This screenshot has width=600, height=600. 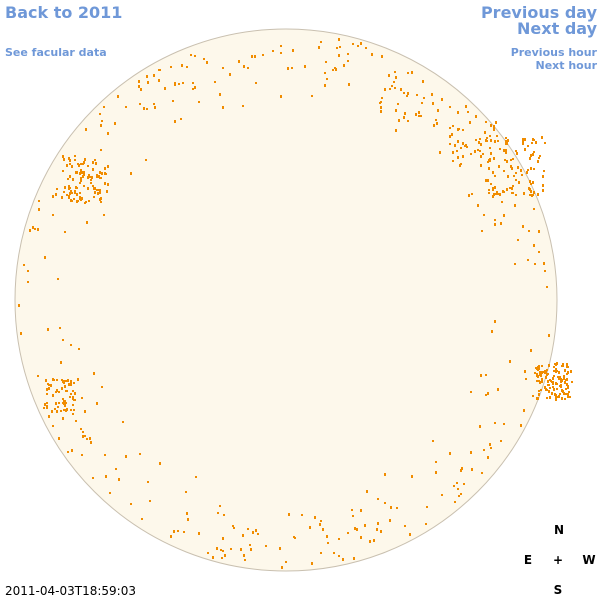 I want to click on previous-hour-link: Previous hour, so click(x=554, y=52).